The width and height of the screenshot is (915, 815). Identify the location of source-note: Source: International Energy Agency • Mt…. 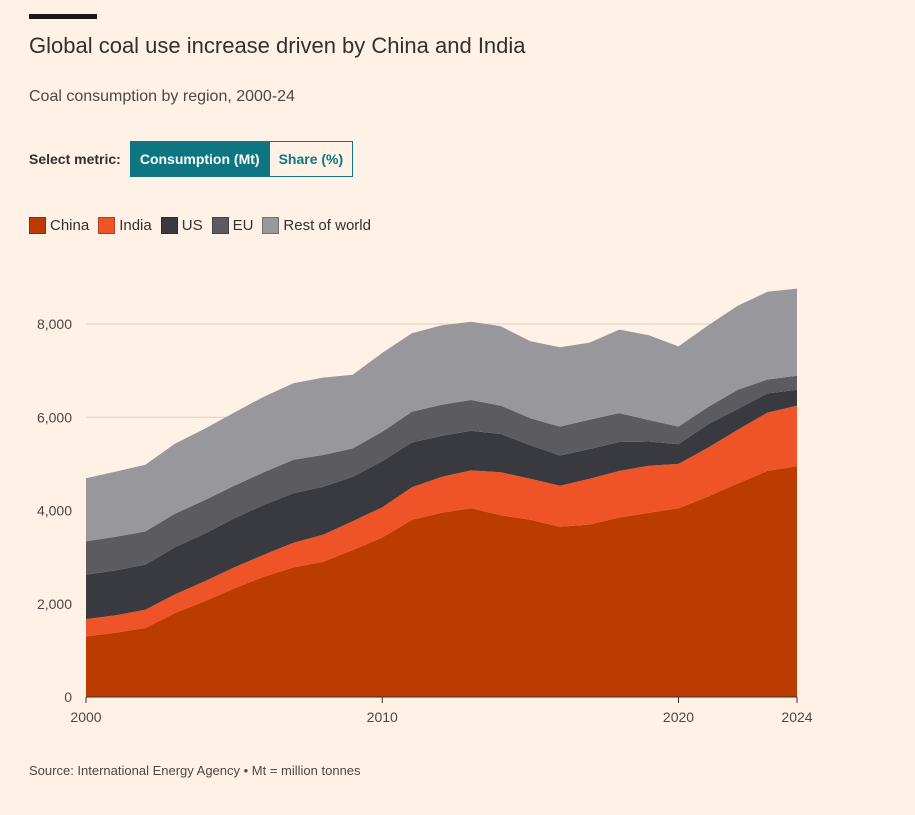
(195, 770).